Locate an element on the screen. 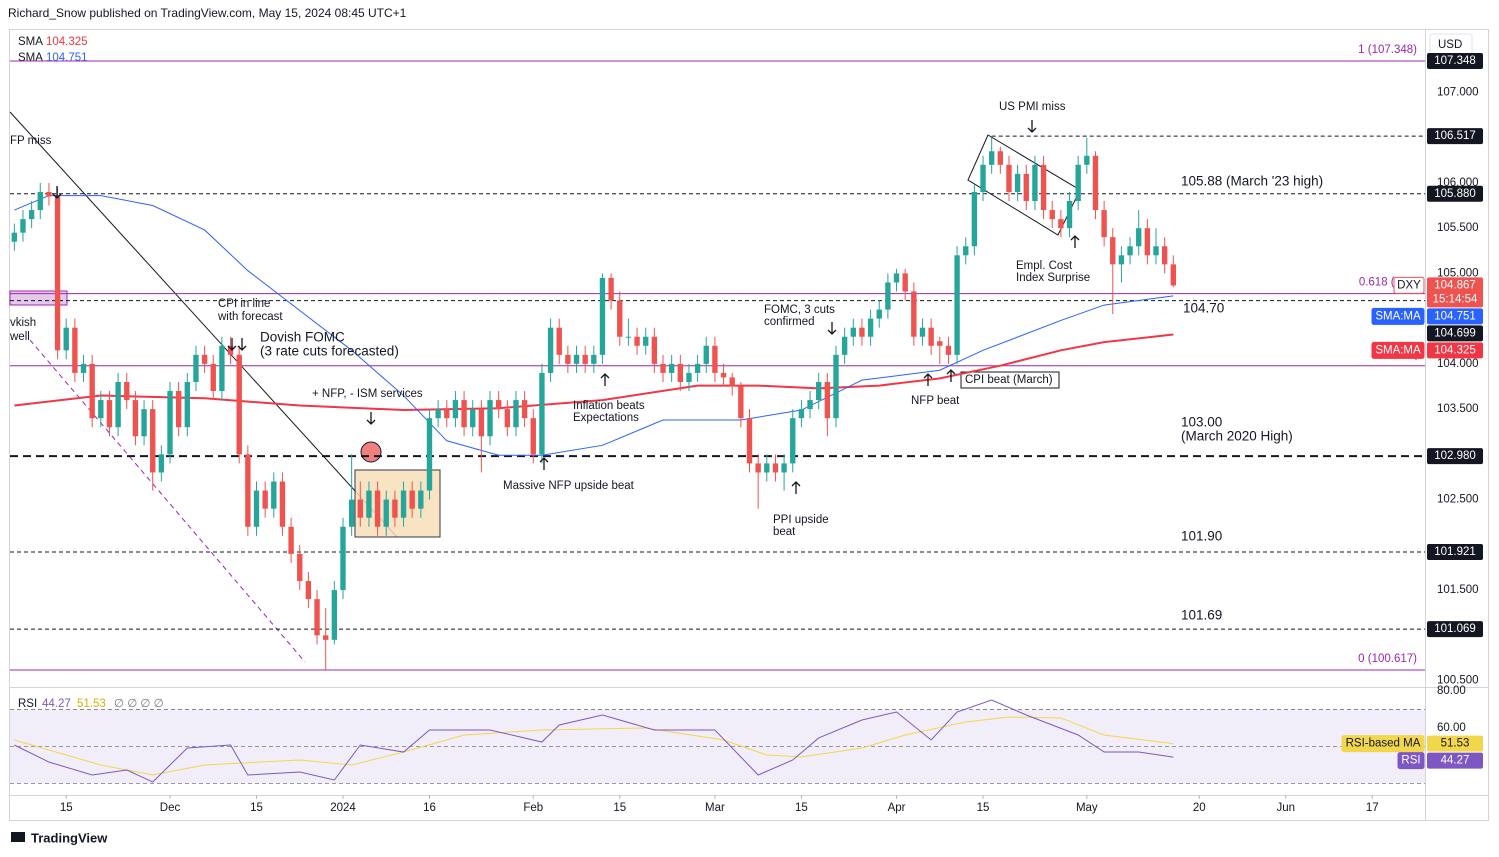  annotation: (March 2020 High) is located at coordinates (1237, 436).